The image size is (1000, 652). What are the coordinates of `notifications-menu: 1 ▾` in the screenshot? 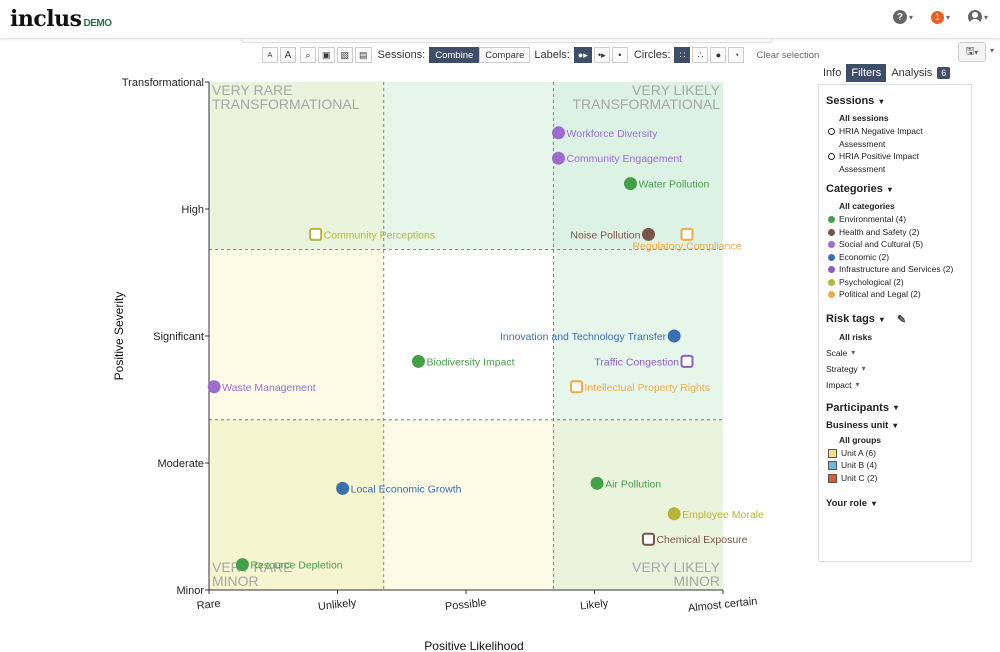 It's located at (940, 17).